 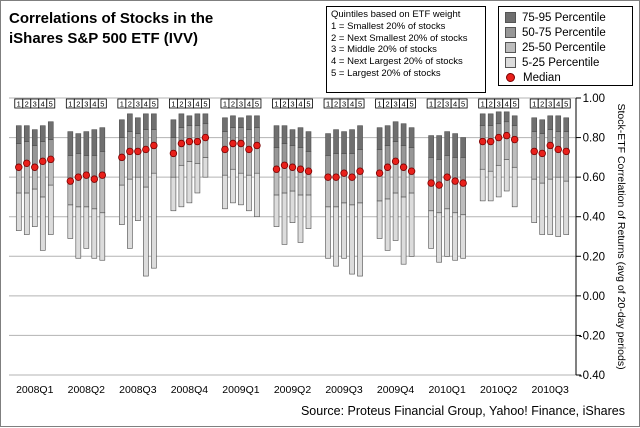 I want to click on x-period-label: 2008Q3, so click(x=138, y=390).